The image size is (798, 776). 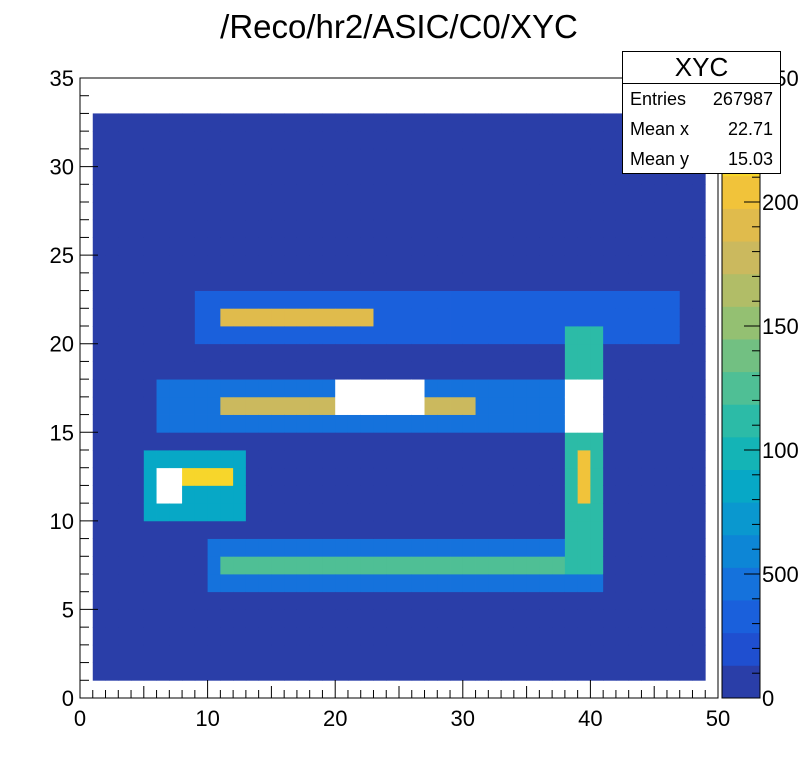 I want to click on stats-label: Mean y, so click(x=660, y=159).